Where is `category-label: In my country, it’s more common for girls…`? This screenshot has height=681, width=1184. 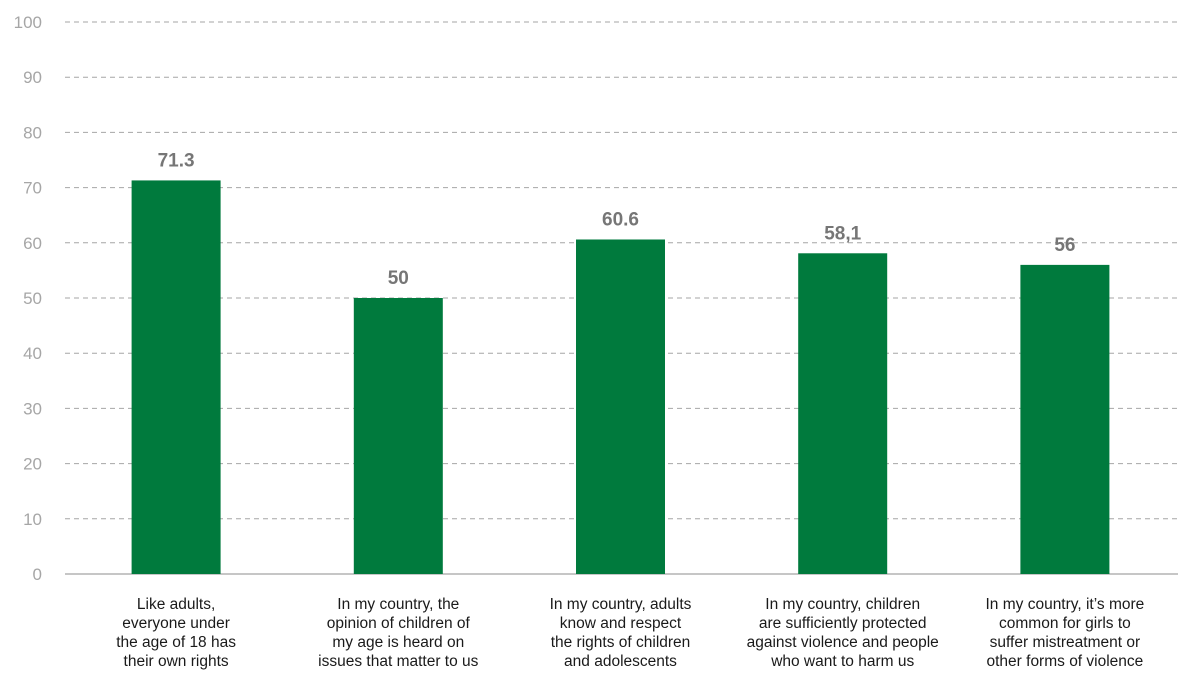 category-label: In my country, it’s more common for girls… is located at coordinates (1065, 633).